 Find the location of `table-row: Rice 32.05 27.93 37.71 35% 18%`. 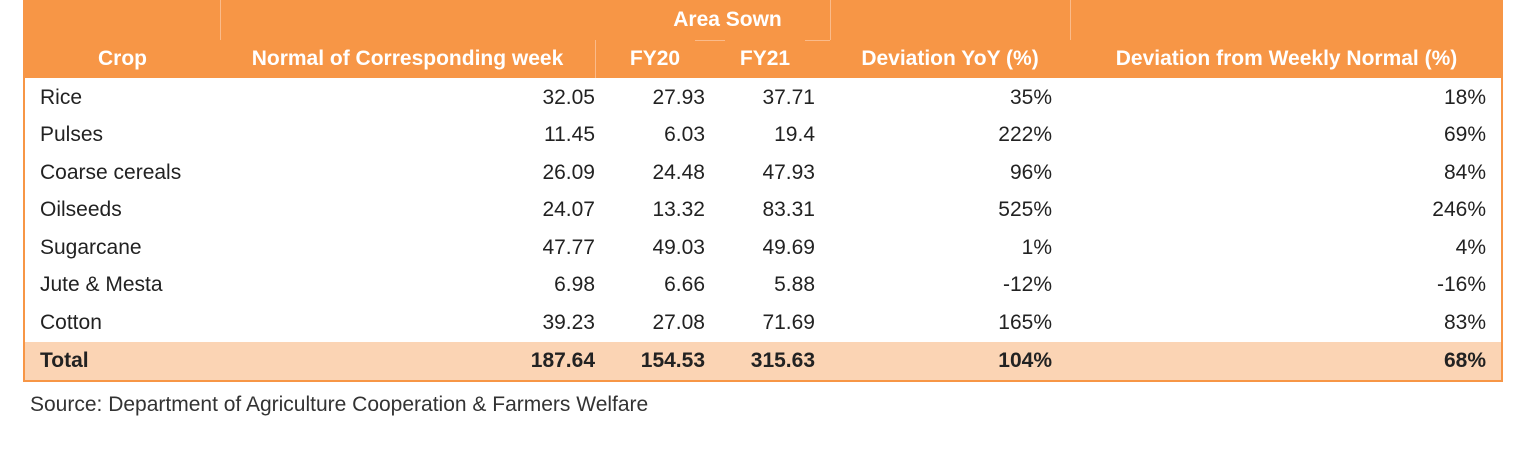

table-row: Rice 32.05 27.93 37.71 35% 18% is located at coordinates (763, 98).